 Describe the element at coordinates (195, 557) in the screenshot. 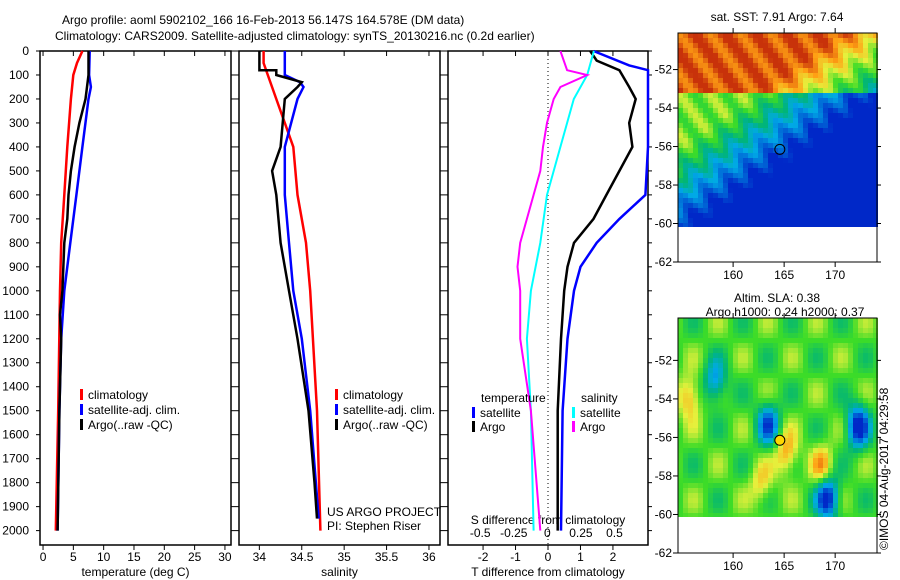

I see `x-tick-label: 25` at that location.